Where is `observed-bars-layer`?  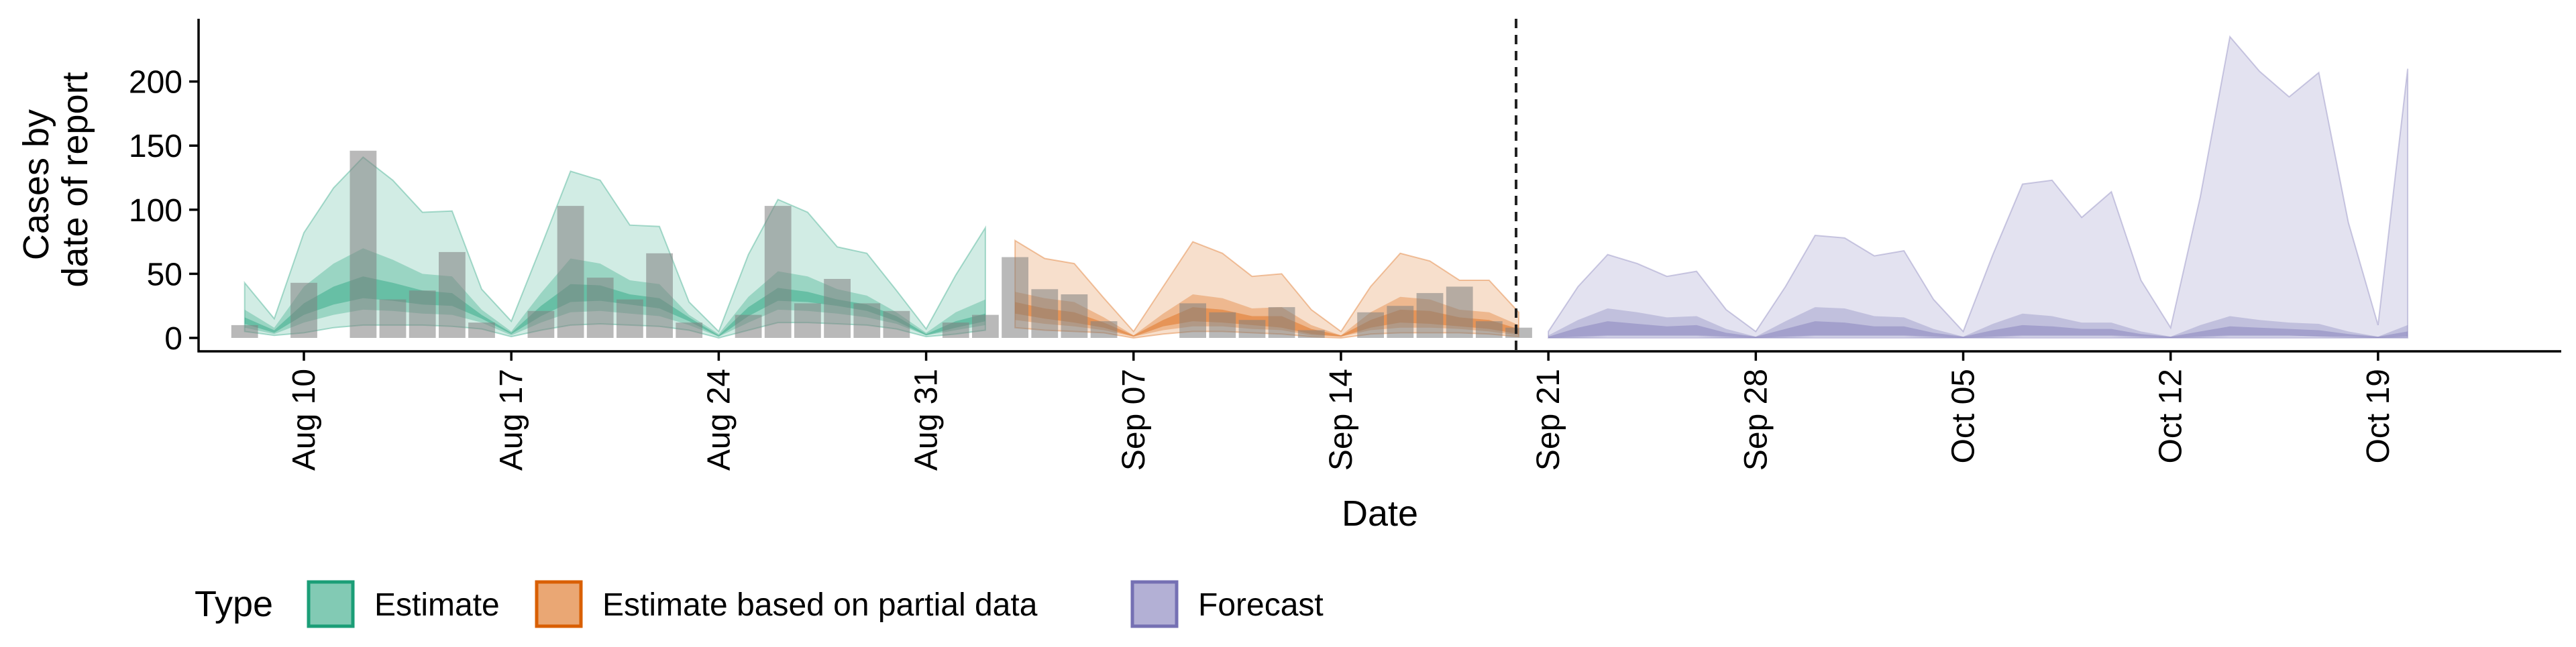 observed-bars-layer is located at coordinates (881, 244).